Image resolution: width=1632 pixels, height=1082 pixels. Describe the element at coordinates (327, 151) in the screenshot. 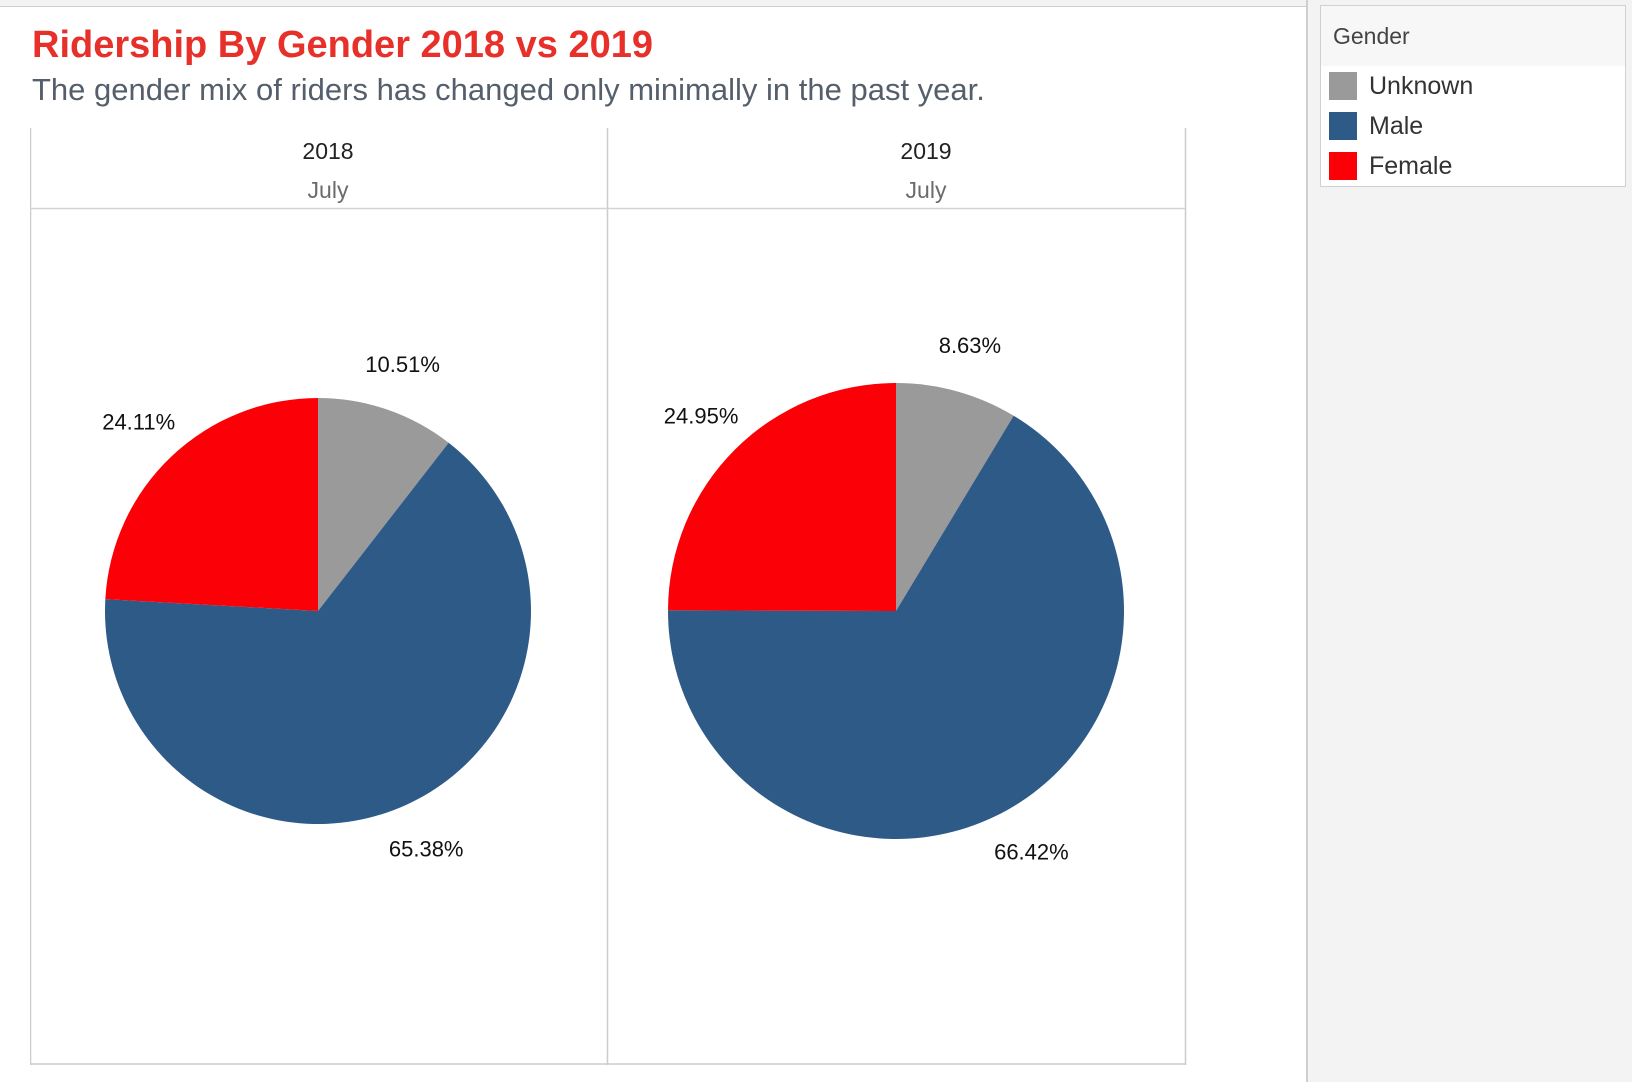

I see `pane-header-2018: 2018` at that location.